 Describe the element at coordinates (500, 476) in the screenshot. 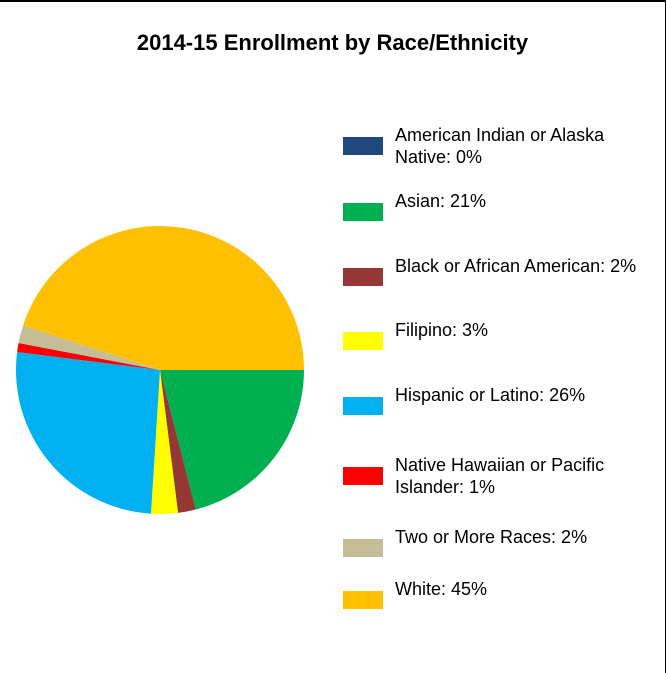

I see `legend-label: Native Hawaiian or Pacific Islander: 1%` at that location.